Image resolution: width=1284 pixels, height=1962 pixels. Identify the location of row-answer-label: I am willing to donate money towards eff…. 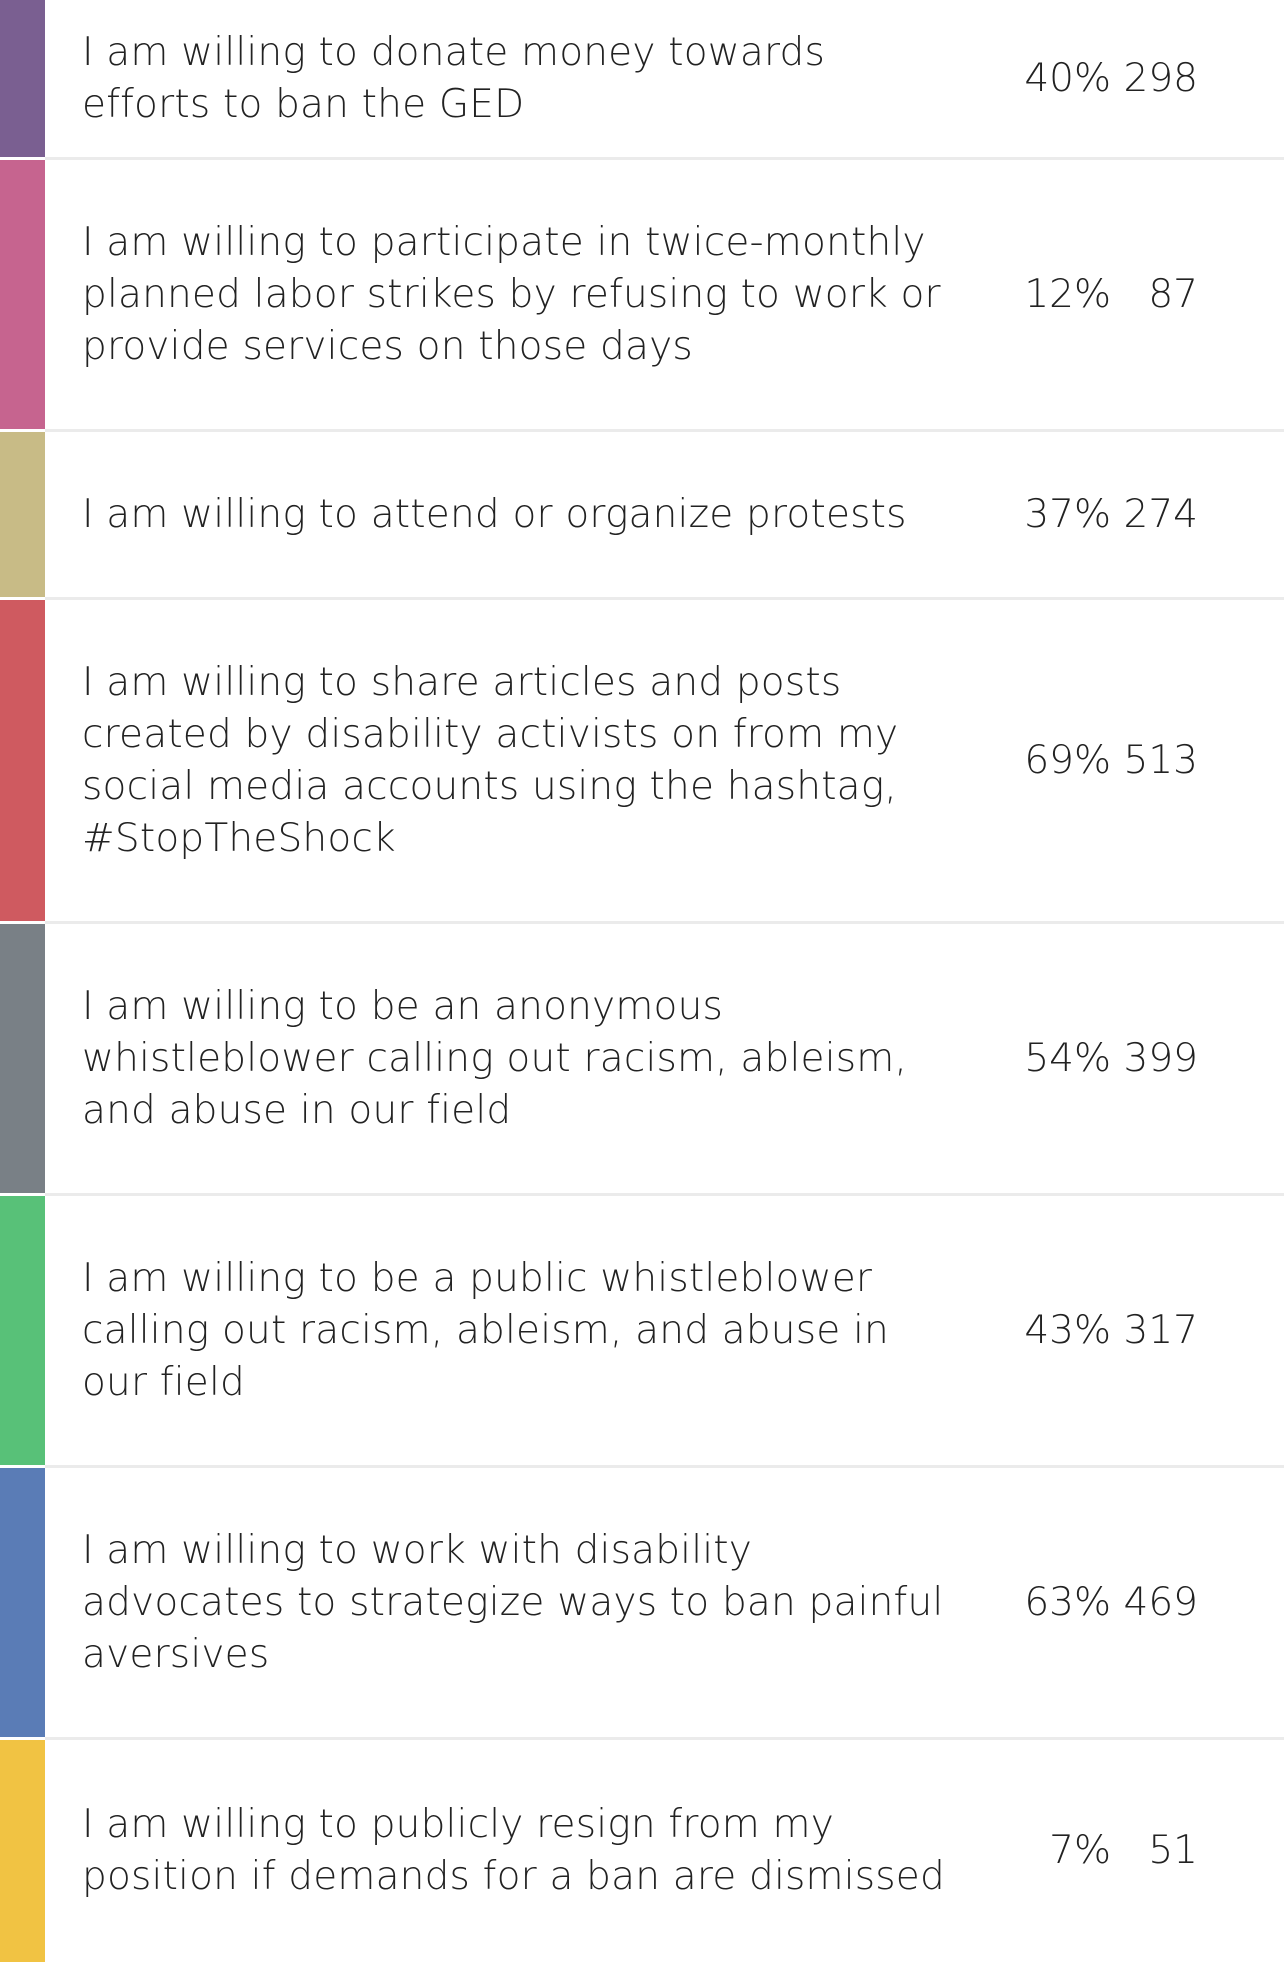
(454, 78).